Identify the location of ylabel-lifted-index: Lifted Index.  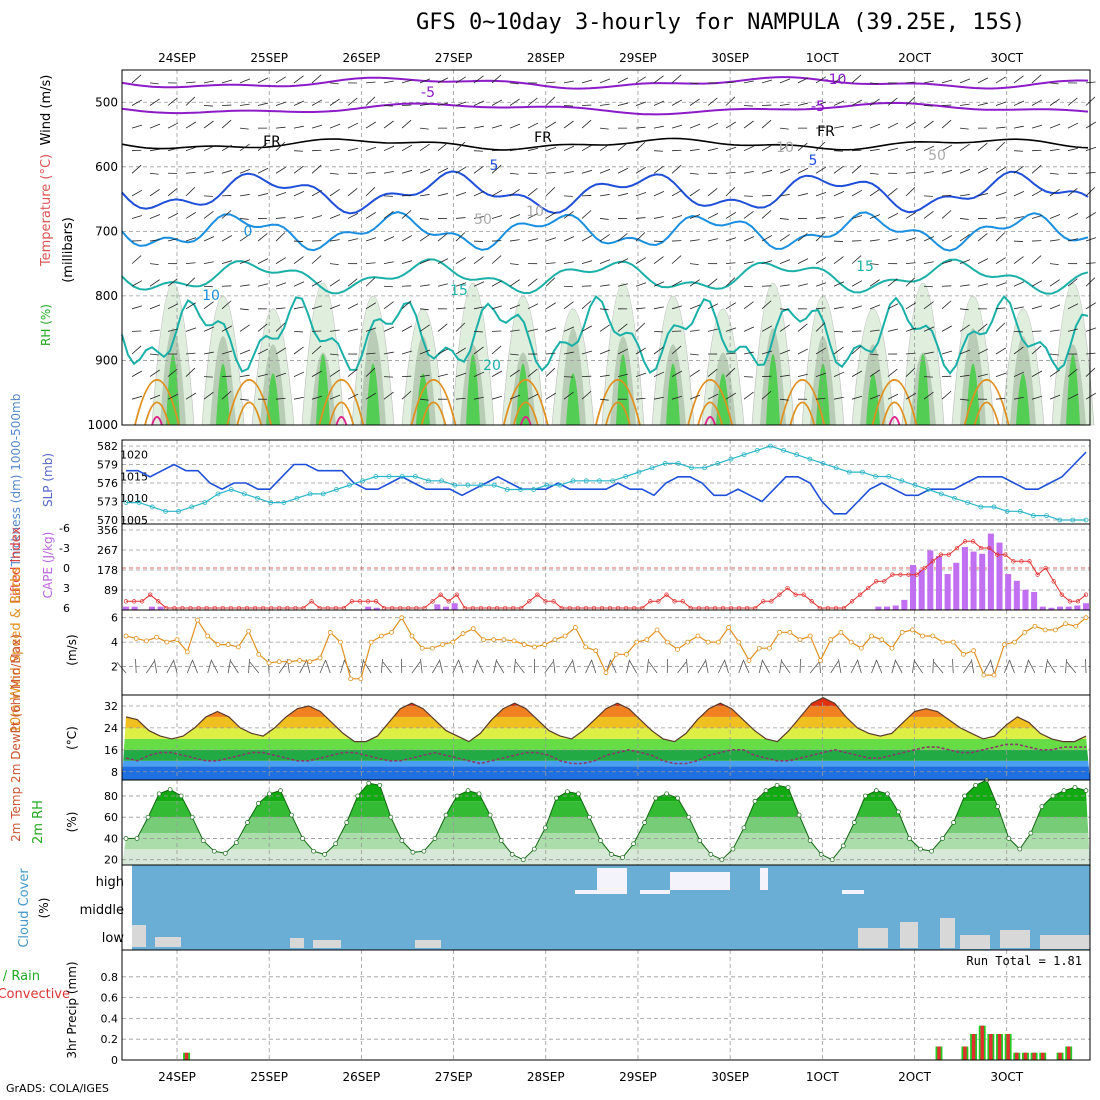
(16, 564).